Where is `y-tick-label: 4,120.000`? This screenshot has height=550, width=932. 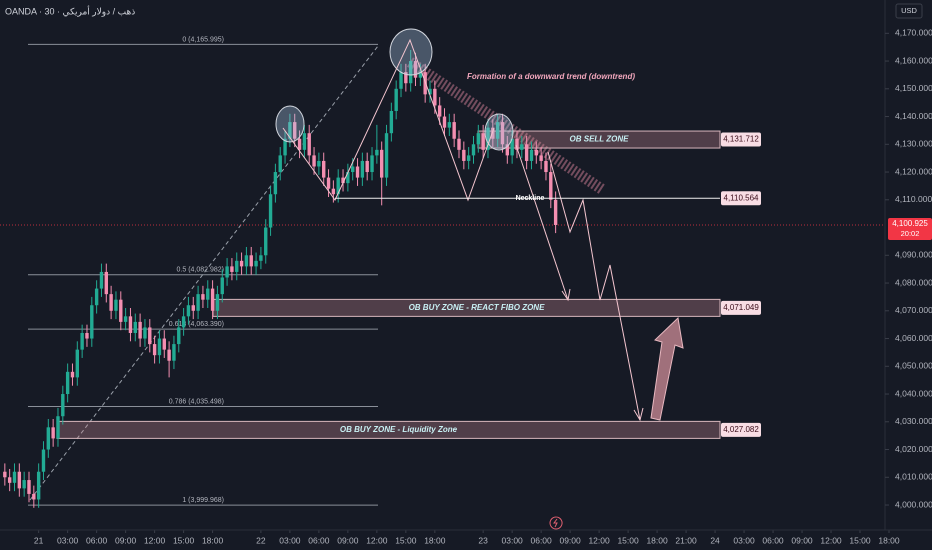 y-tick-label: 4,120.000 is located at coordinates (913, 171).